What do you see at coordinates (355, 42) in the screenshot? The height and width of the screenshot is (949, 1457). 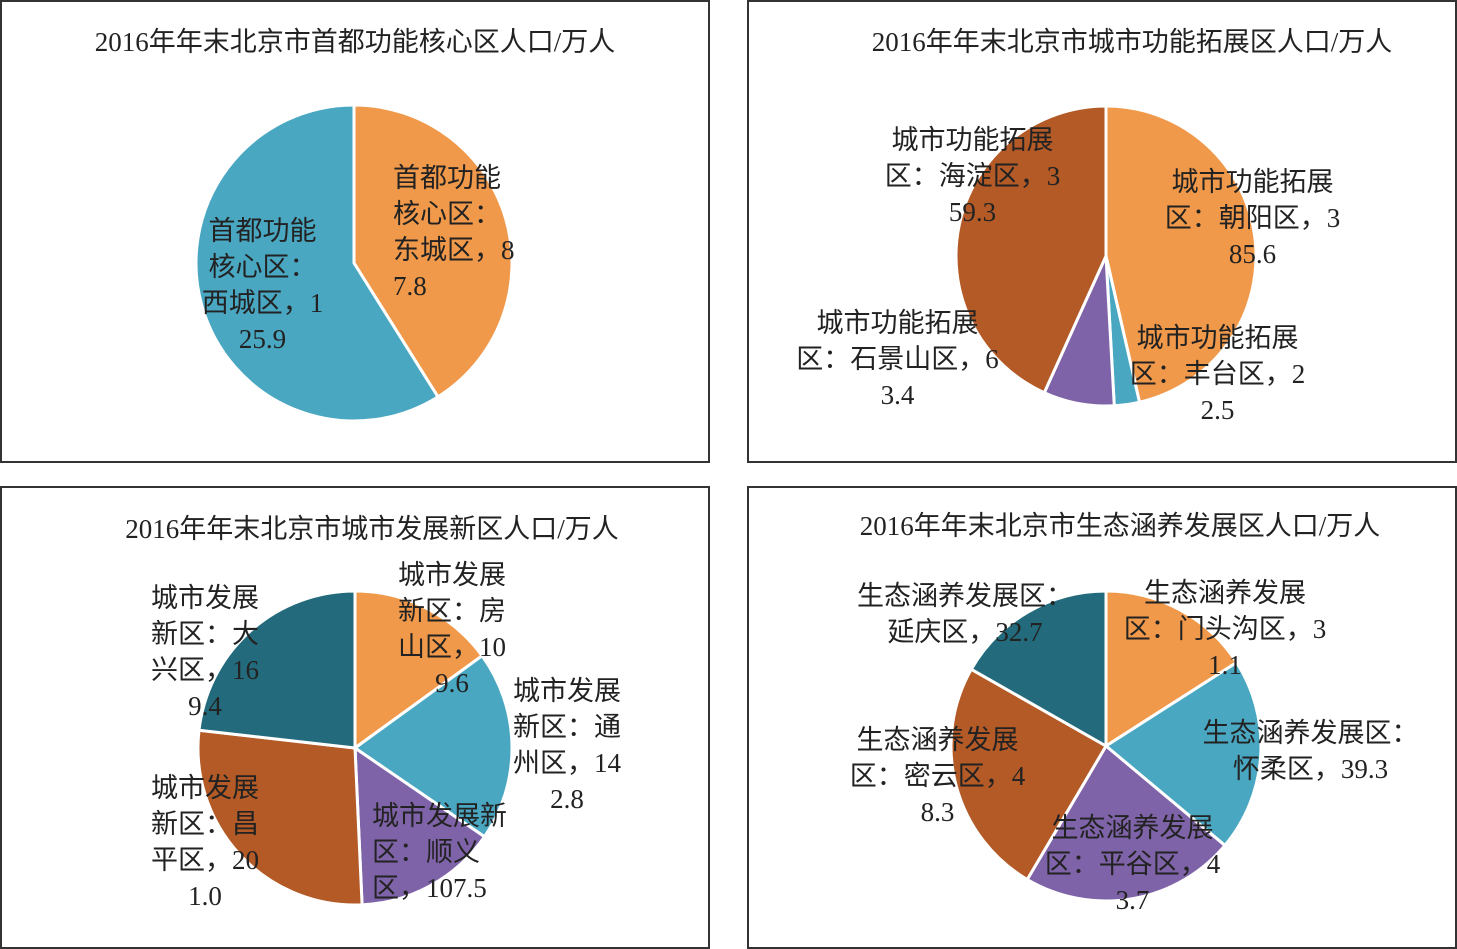 I see `chart-title: 2016年年末北京市首都功能核心区人口/万人` at bounding box center [355, 42].